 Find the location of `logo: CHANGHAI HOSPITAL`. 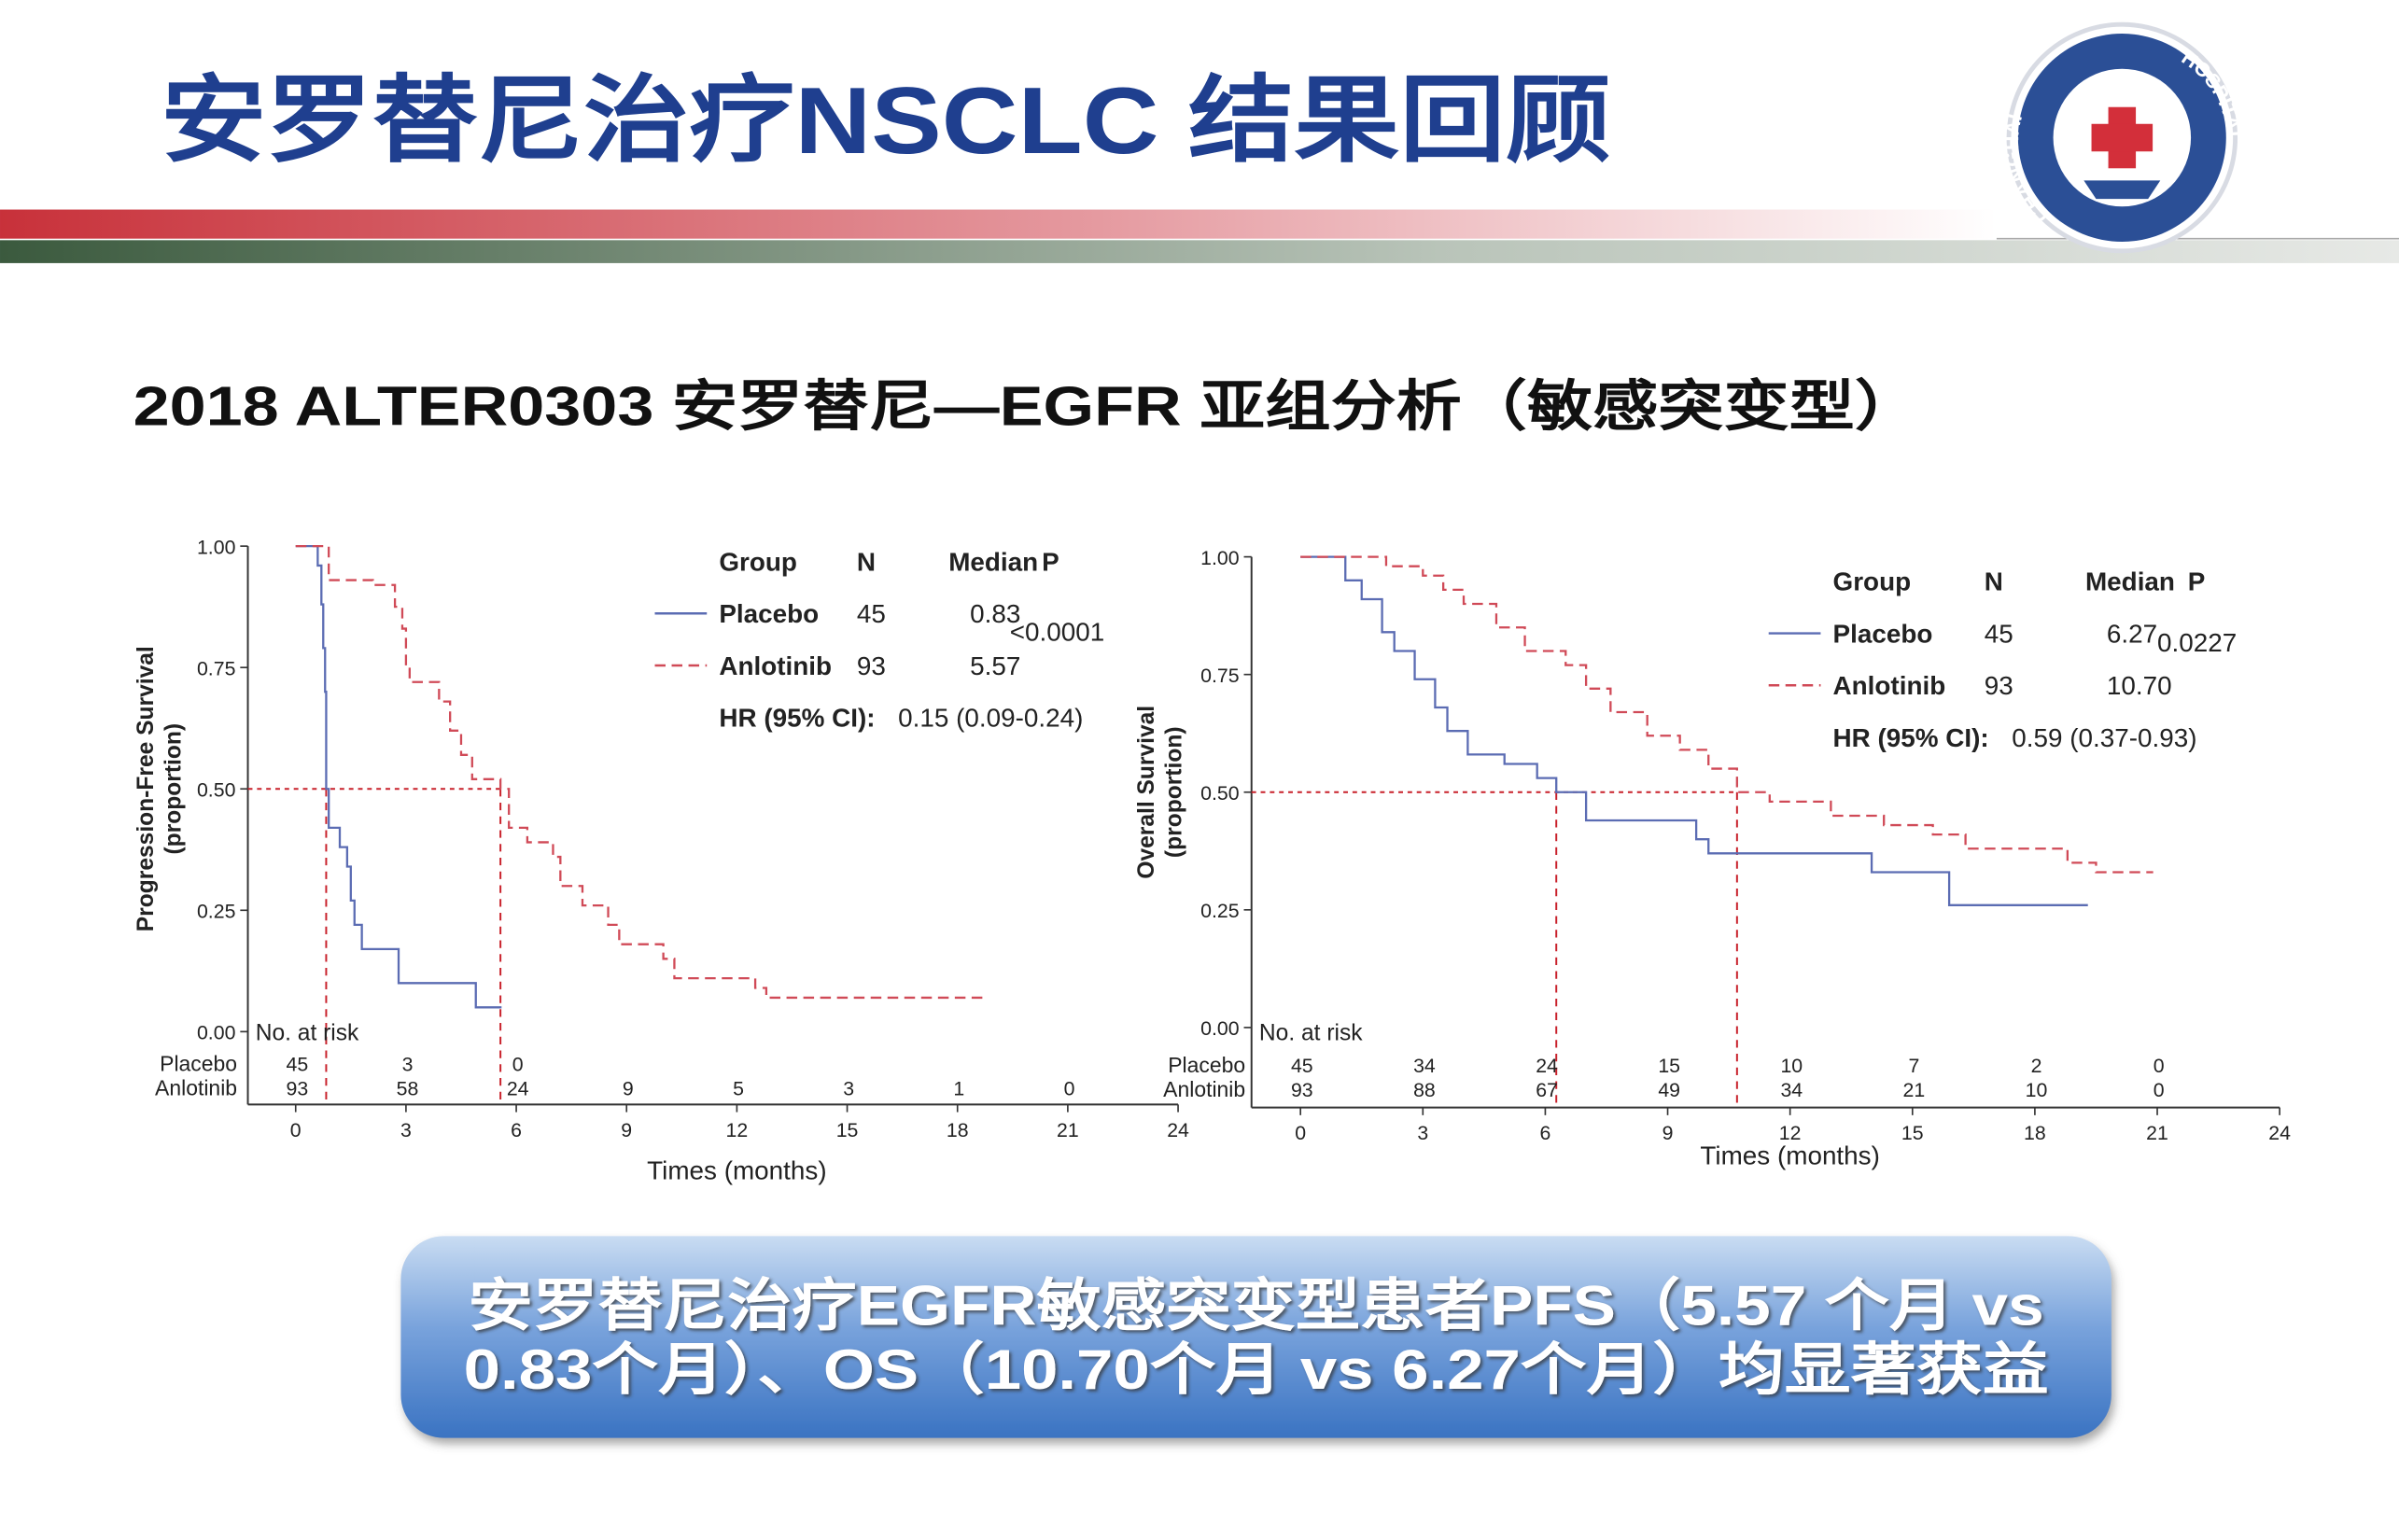

logo: CHANGHAI HOSPITAL is located at coordinates (2122, 137).